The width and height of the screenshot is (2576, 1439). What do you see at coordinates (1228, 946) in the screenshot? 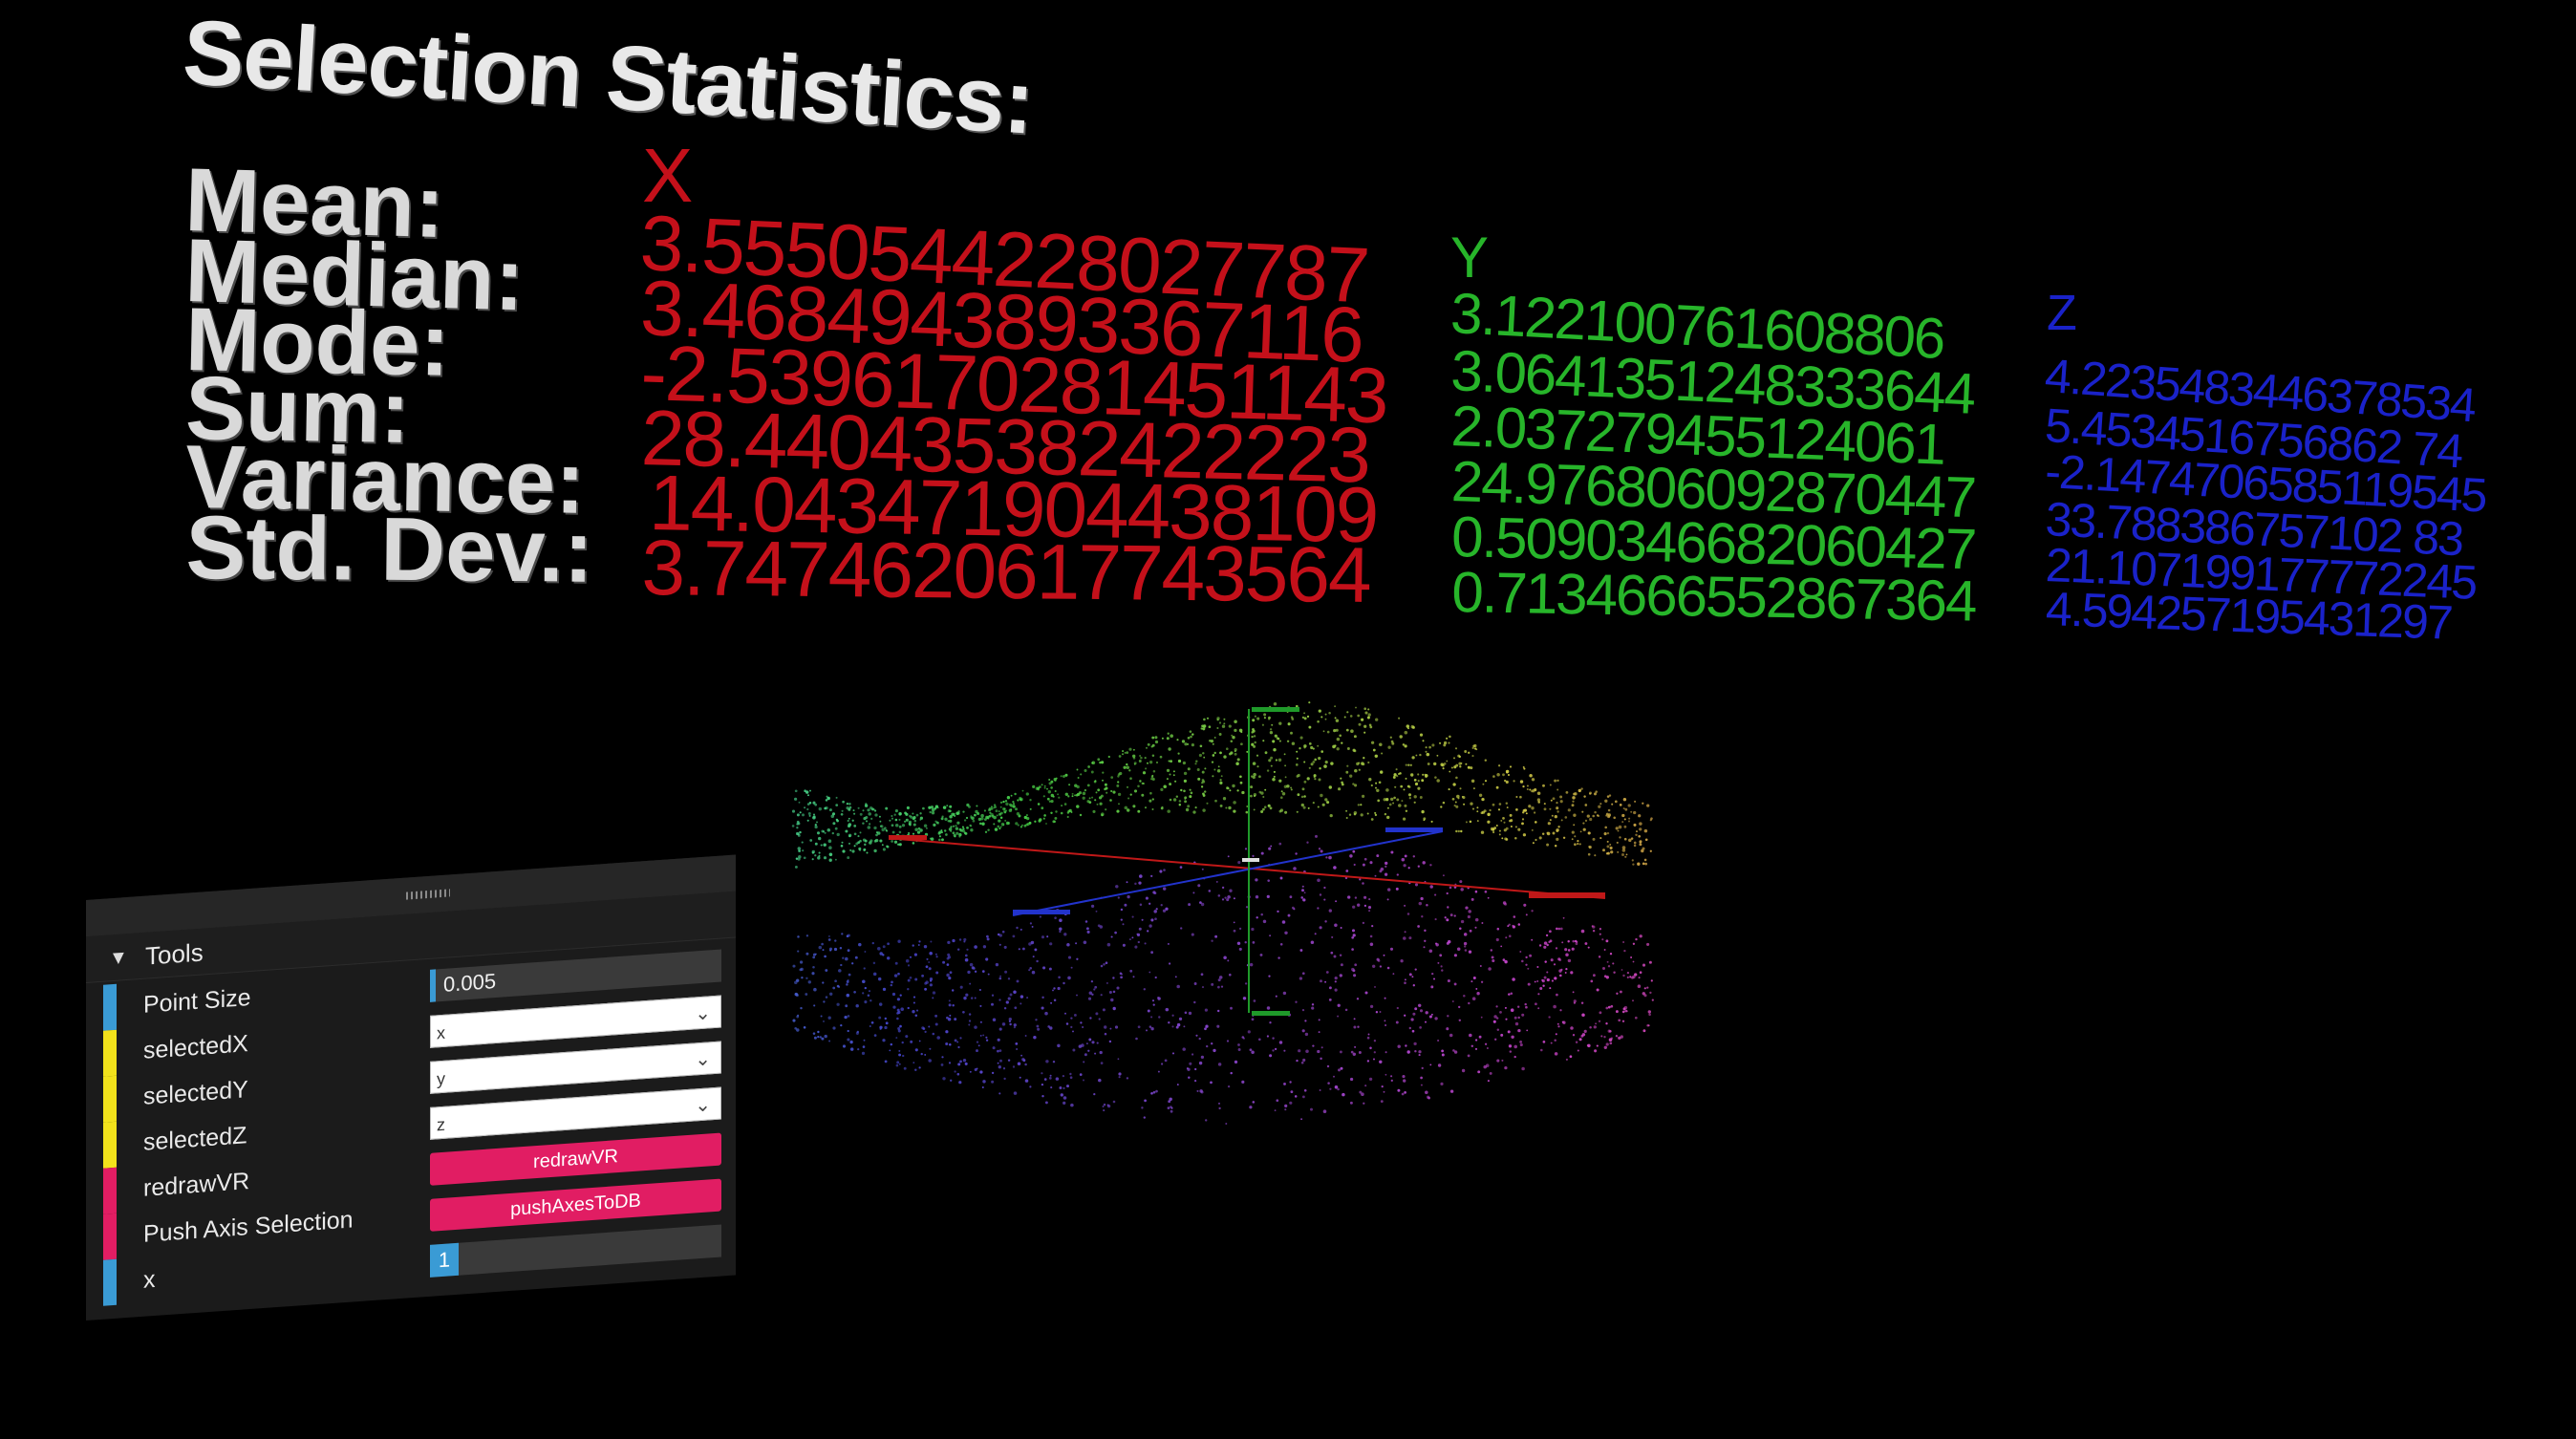
I see `point-cloud-plot` at bounding box center [1228, 946].